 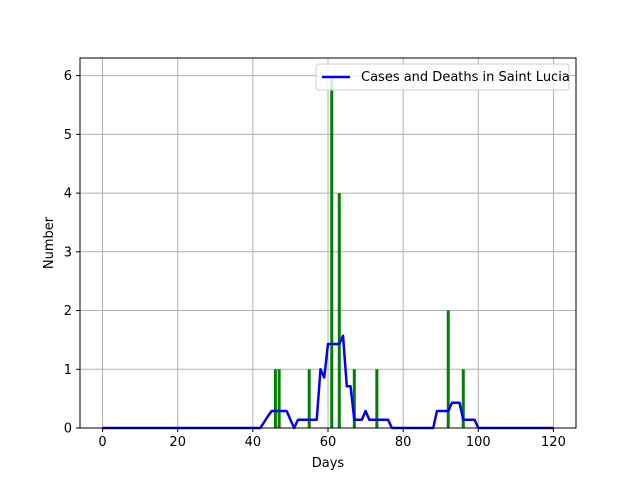 I want to click on y-tick-label: 3, so click(x=68, y=252).